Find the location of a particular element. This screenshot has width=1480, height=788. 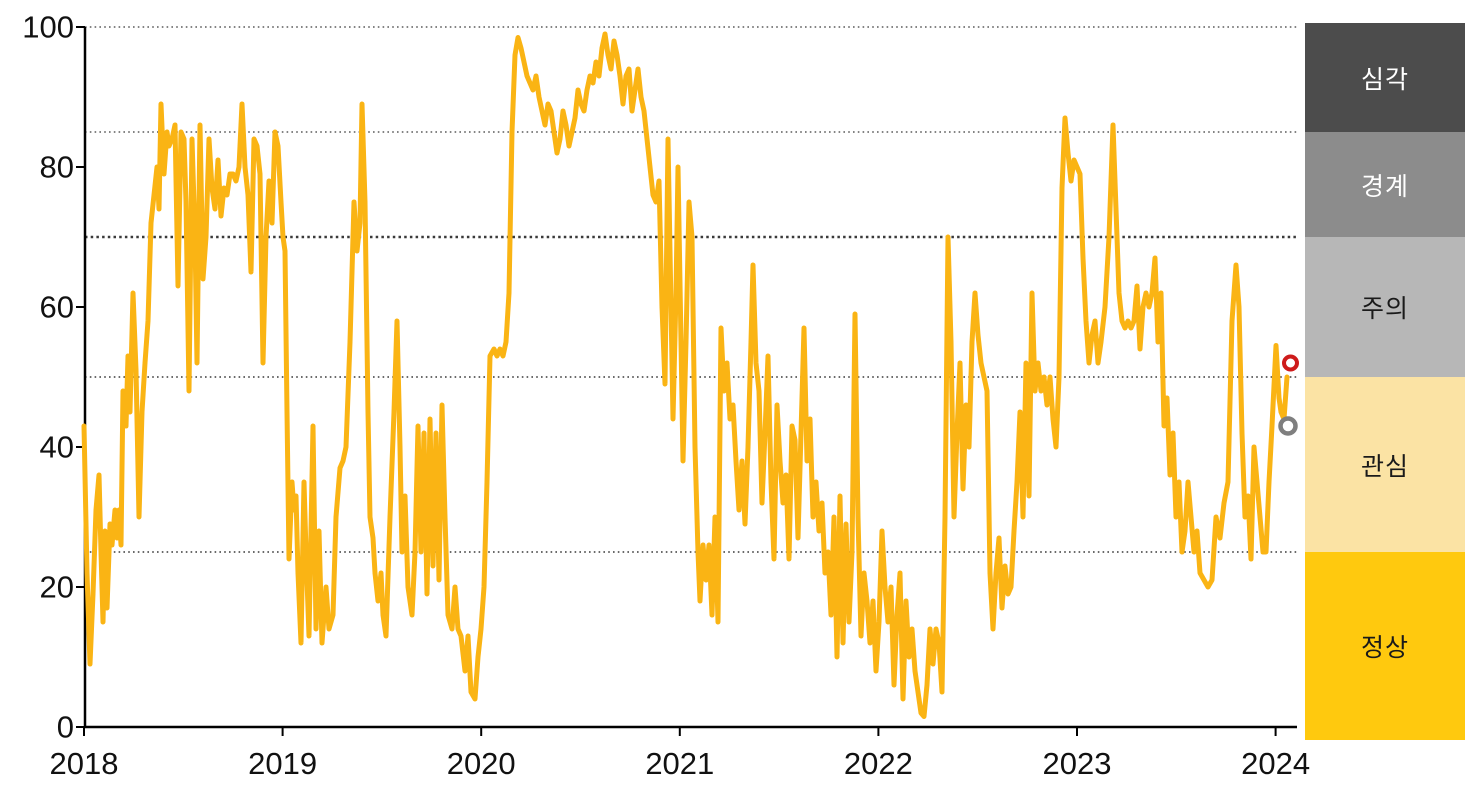

marker-red is located at coordinates (1290, 363).